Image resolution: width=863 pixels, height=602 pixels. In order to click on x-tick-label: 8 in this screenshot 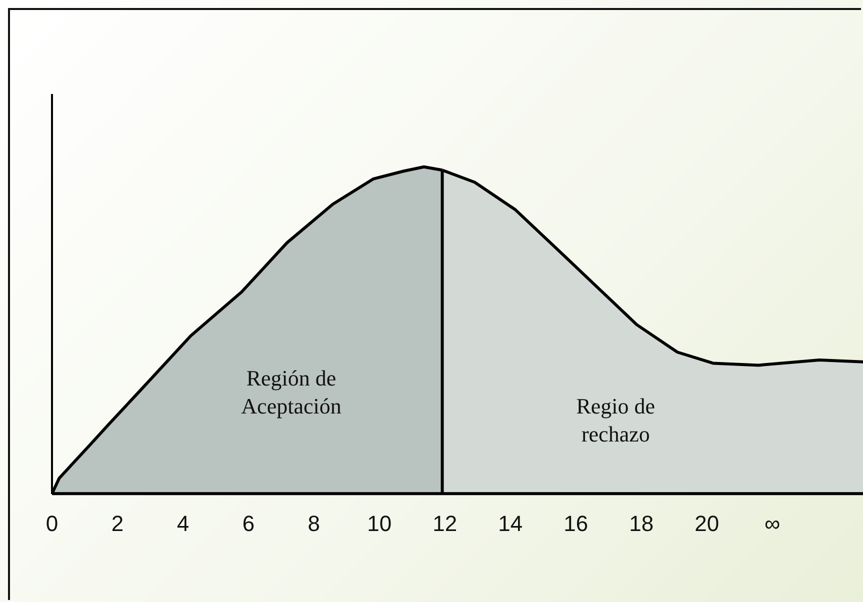, I will do `click(314, 523)`.